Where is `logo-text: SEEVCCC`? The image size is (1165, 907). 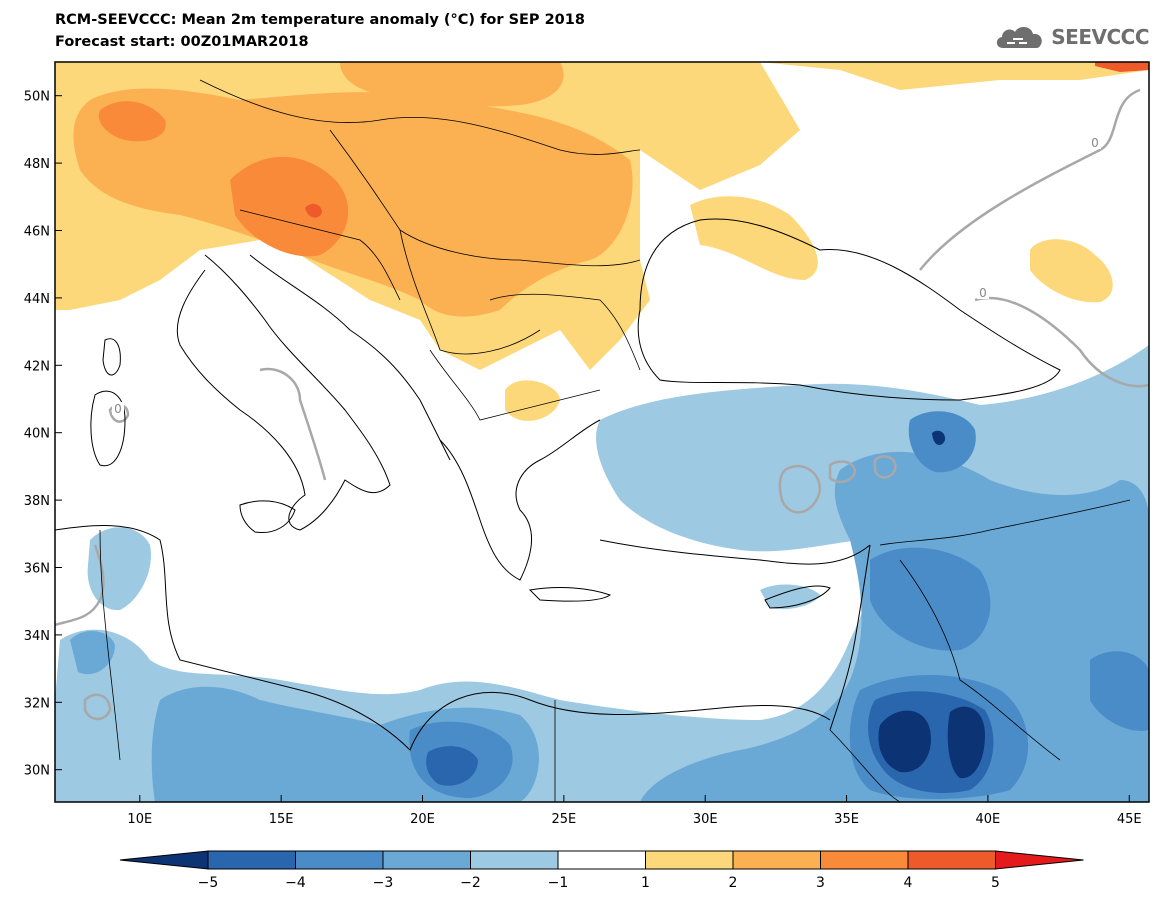 logo-text: SEEVCCC is located at coordinates (1100, 37).